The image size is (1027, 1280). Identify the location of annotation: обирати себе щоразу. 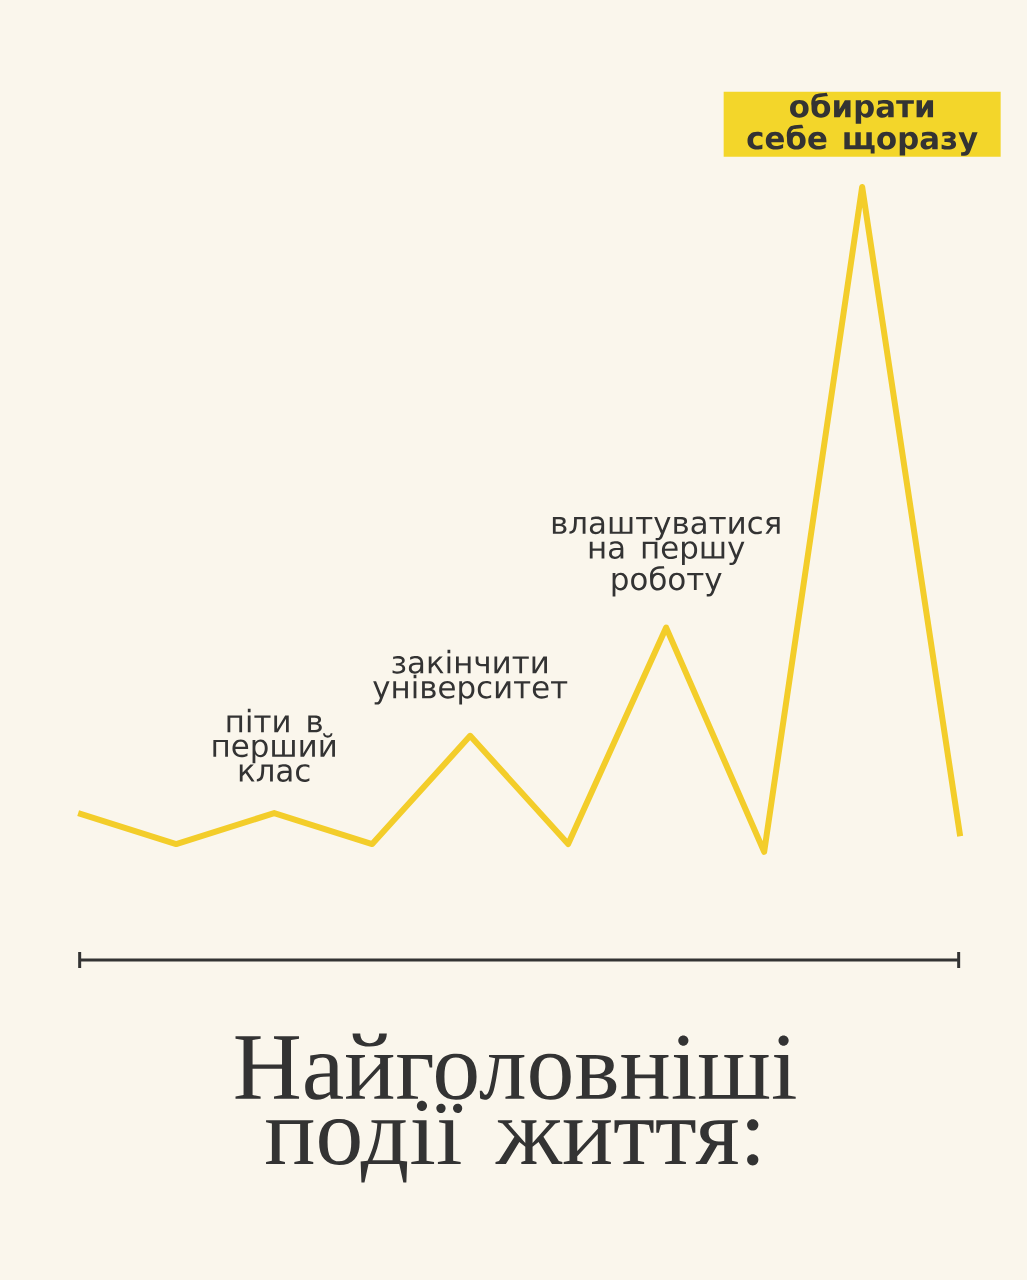
(862, 124).